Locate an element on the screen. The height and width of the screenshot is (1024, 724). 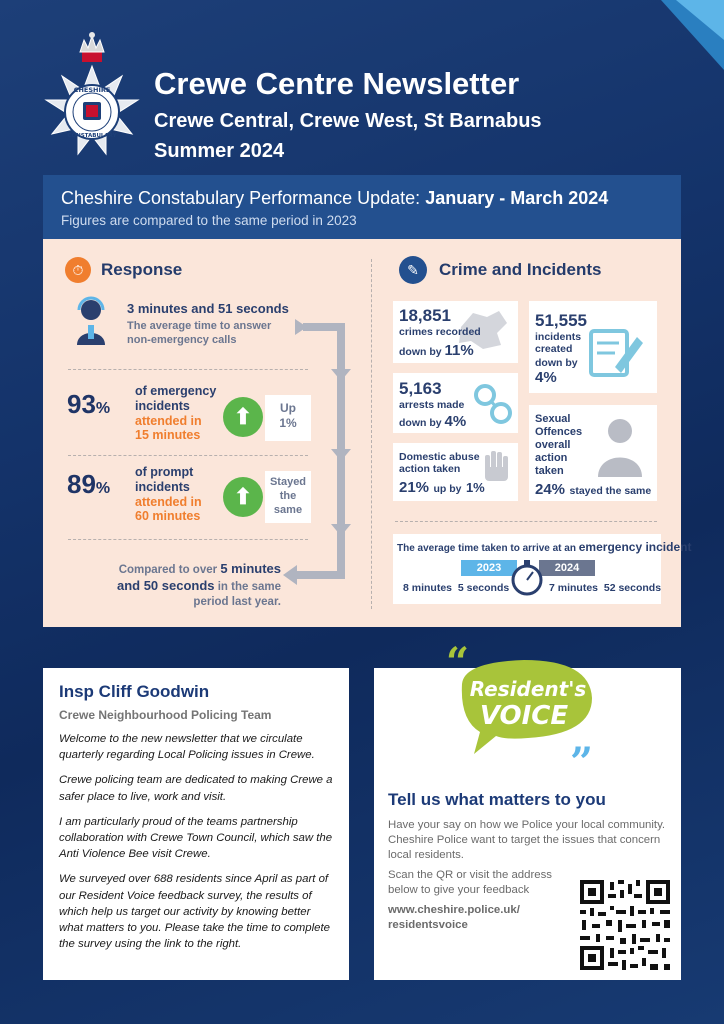
prompt-change: Stayed the same is located at coordinates (288, 497).